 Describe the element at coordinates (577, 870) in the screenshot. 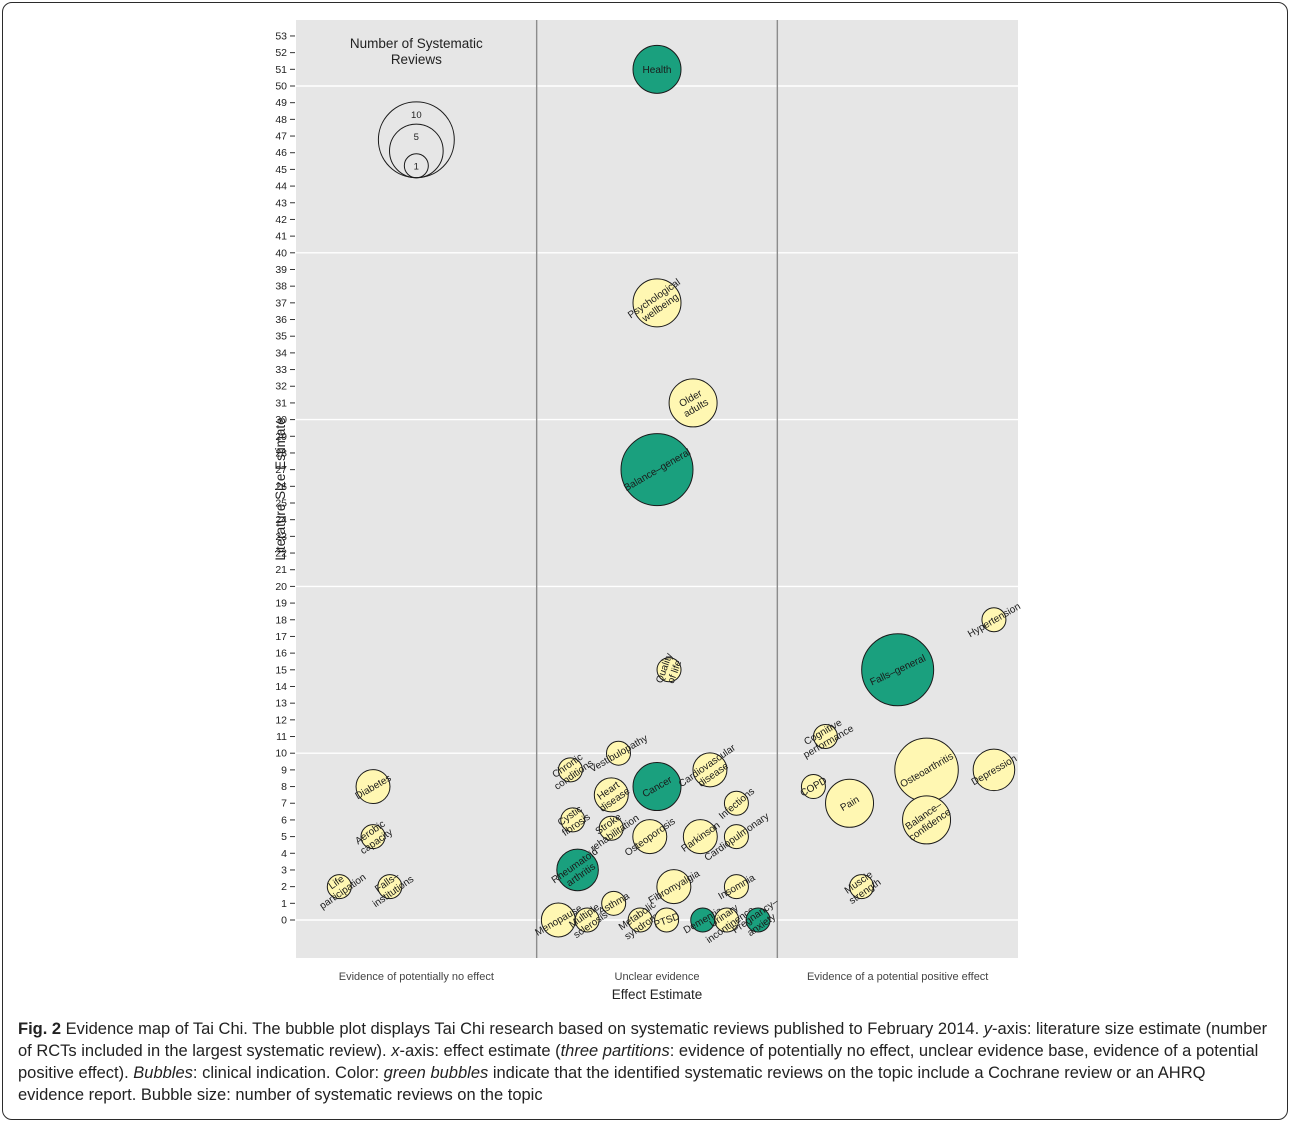

I see `bubble-rheumatoid-arthritis` at that location.